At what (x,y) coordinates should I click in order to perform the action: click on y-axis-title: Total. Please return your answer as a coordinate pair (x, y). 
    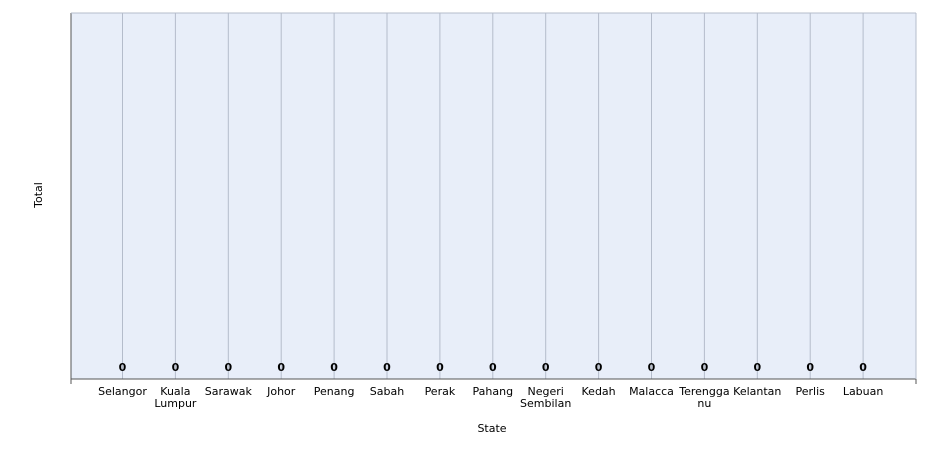
    Looking at the image, I should click on (38, 195).